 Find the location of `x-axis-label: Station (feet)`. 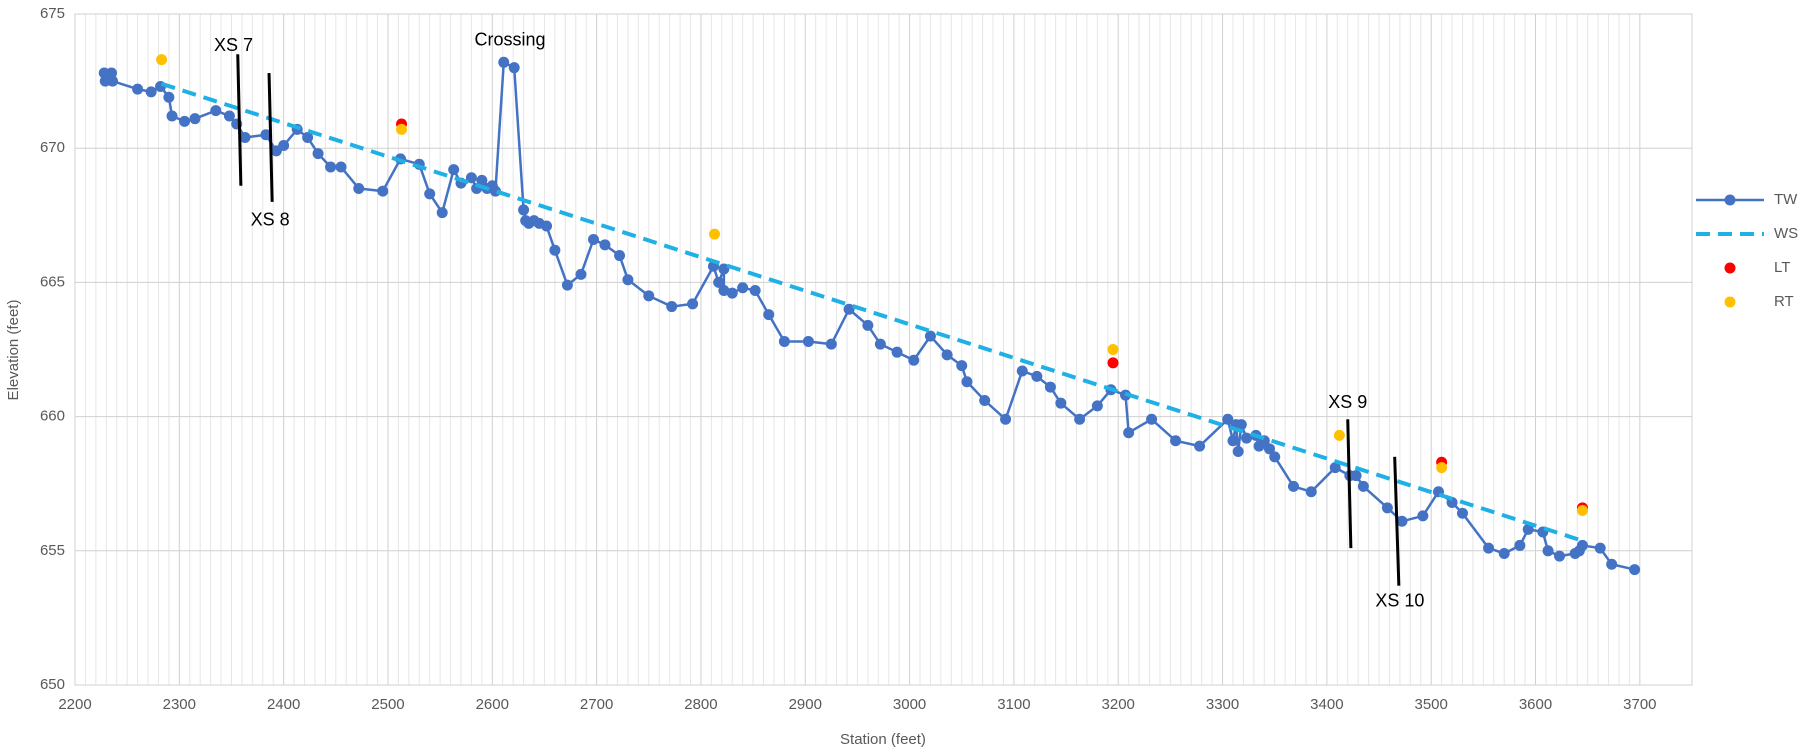

x-axis-label: Station (feet) is located at coordinates (883, 739).